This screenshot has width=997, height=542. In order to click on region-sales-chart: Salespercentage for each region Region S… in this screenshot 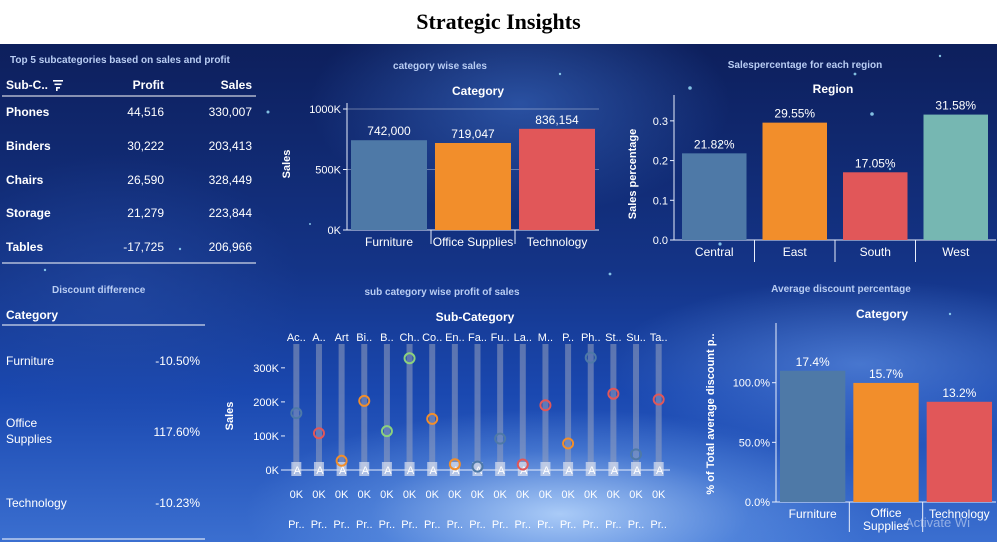, I will do `click(811, 161)`.